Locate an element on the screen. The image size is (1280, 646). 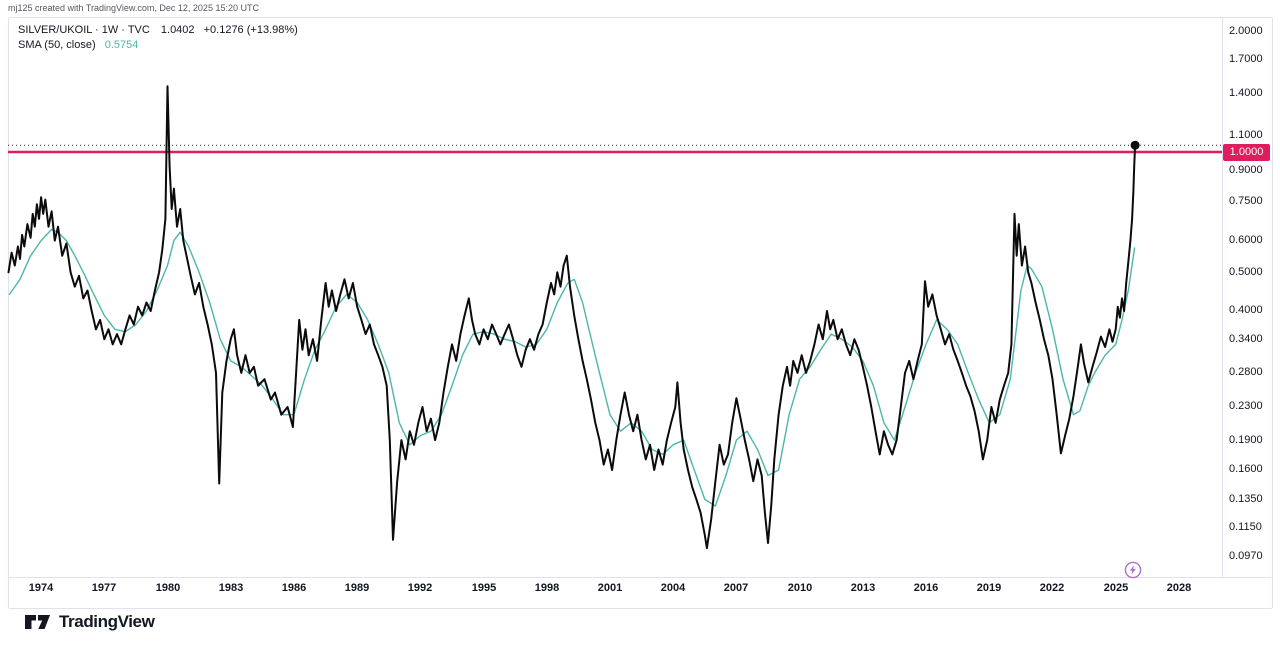
price-axis-separator is located at coordinates (1222, 297).